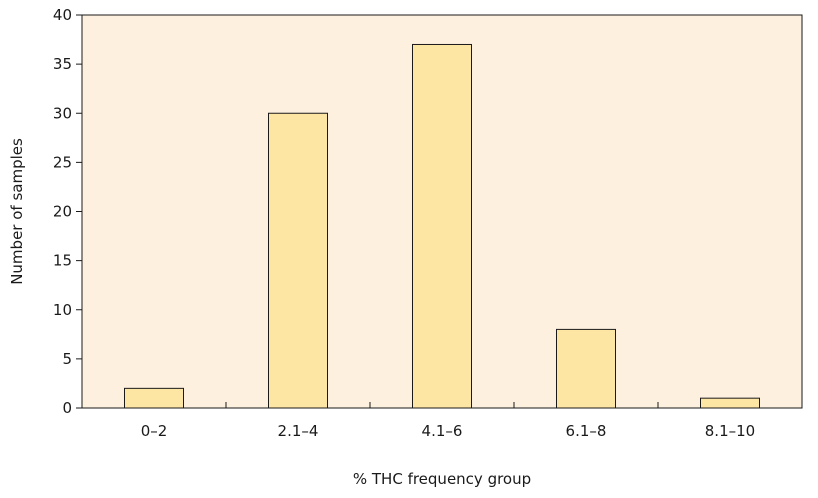  I want to click on x-axis-title: % THC frequency group, so click(442, 479).